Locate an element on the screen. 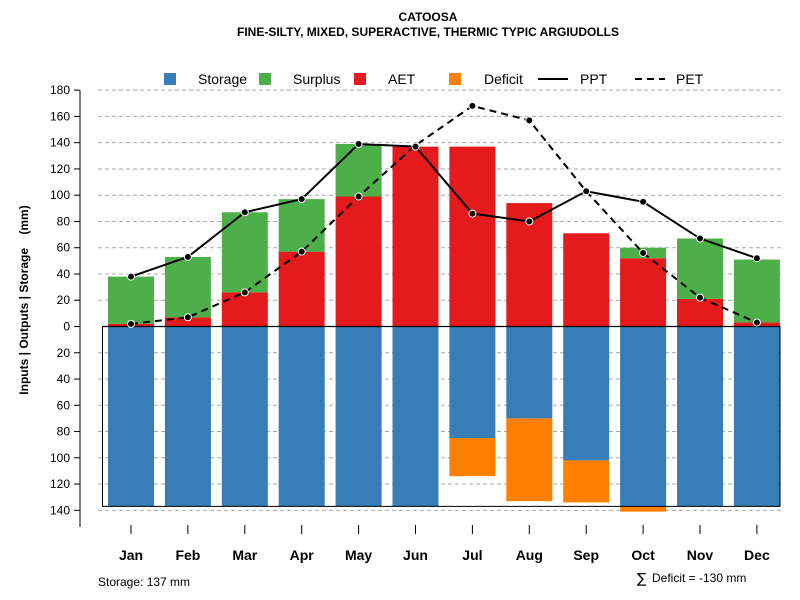  ppt-legend-label: PPT is located at coordinates (594, 79).